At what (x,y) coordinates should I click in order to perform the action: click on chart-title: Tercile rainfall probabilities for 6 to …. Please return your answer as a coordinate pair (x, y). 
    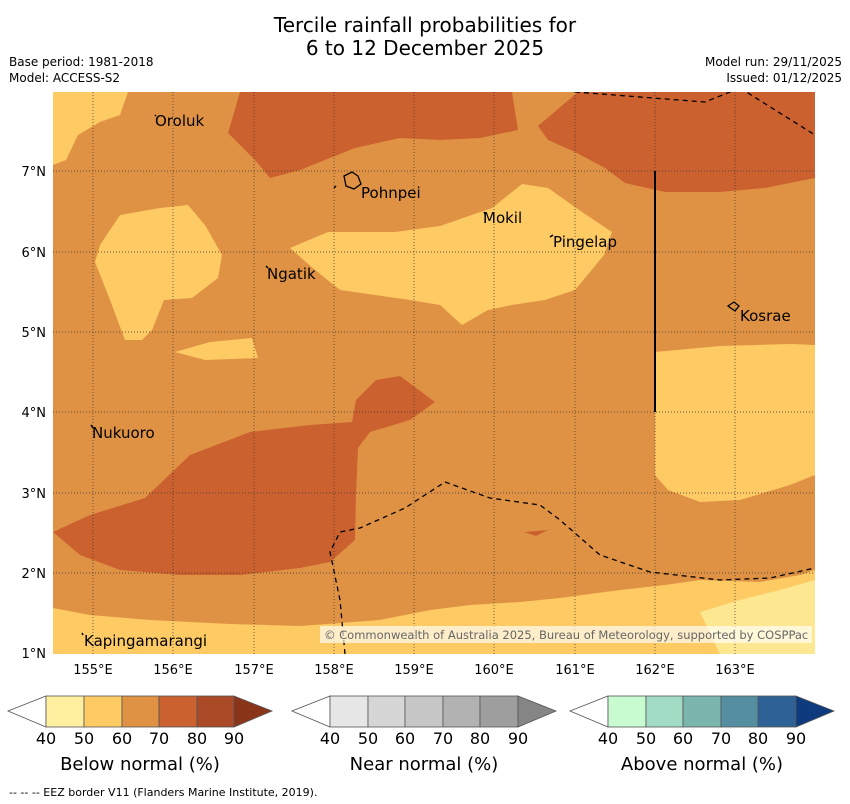
    Looking at the image, I should click on (425, 37).